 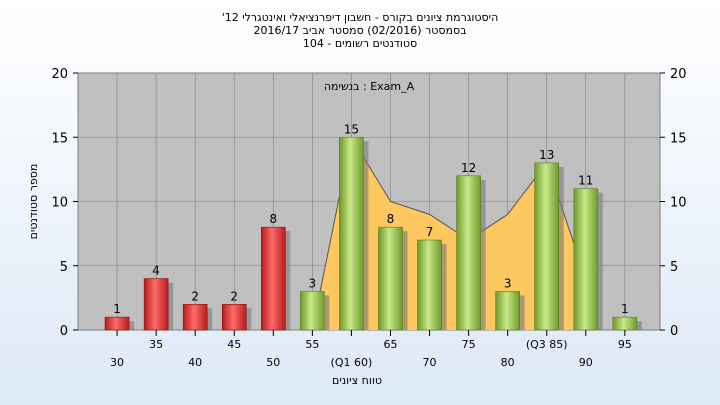 What do you see at coordinates (390, 344) in the screenshot?
I see `x-tick-label: 65` at bounding box center [390, 344].